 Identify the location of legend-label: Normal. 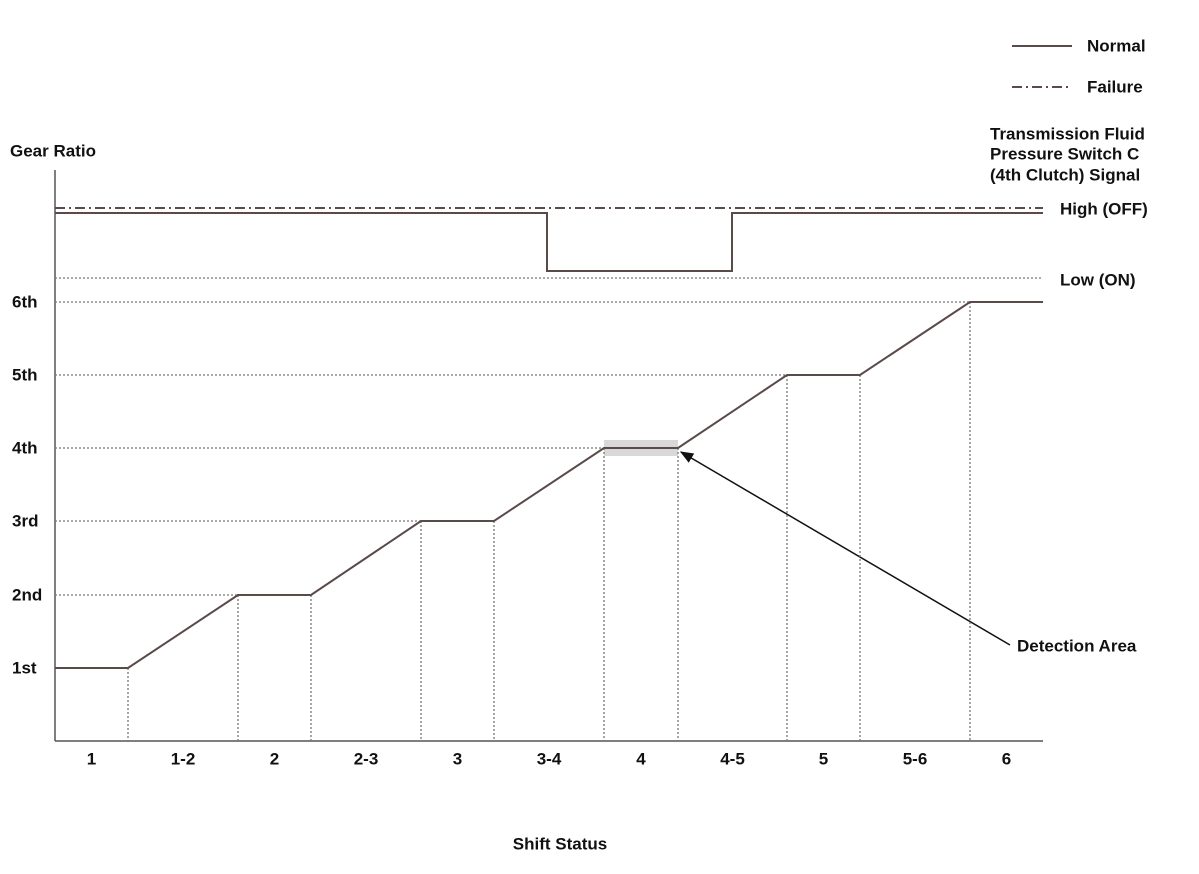
(1116, 45).